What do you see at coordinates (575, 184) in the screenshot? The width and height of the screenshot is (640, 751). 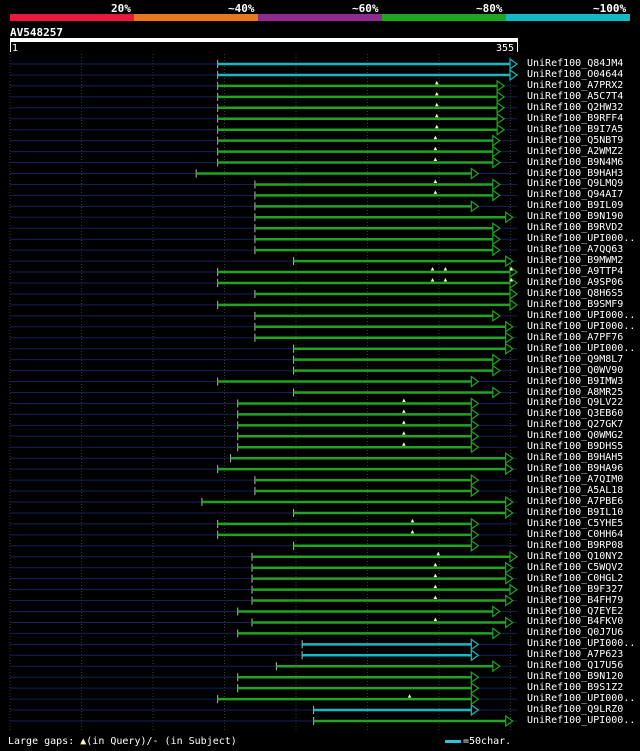 I see `hit-label: UniRef100_Q9LMQ9` at bounding box center [575, 184].